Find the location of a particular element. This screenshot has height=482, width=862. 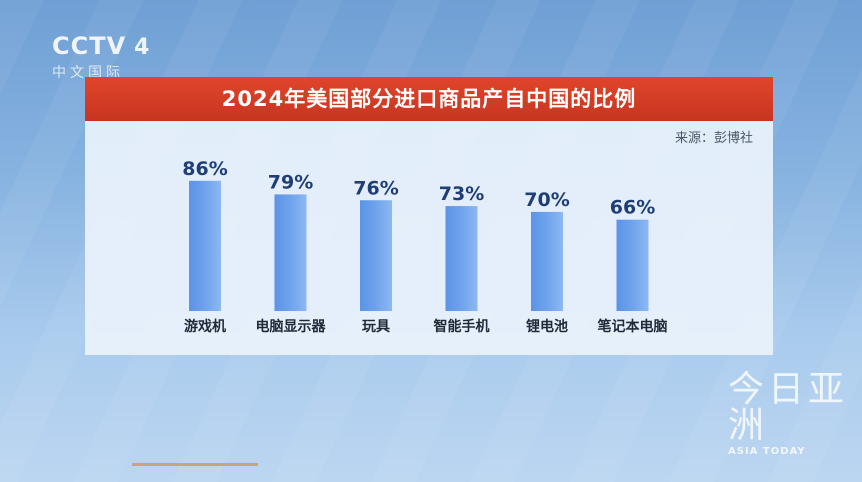

channel-logo: CCTV 4 中文国际 is located at coordinates (100, 57).